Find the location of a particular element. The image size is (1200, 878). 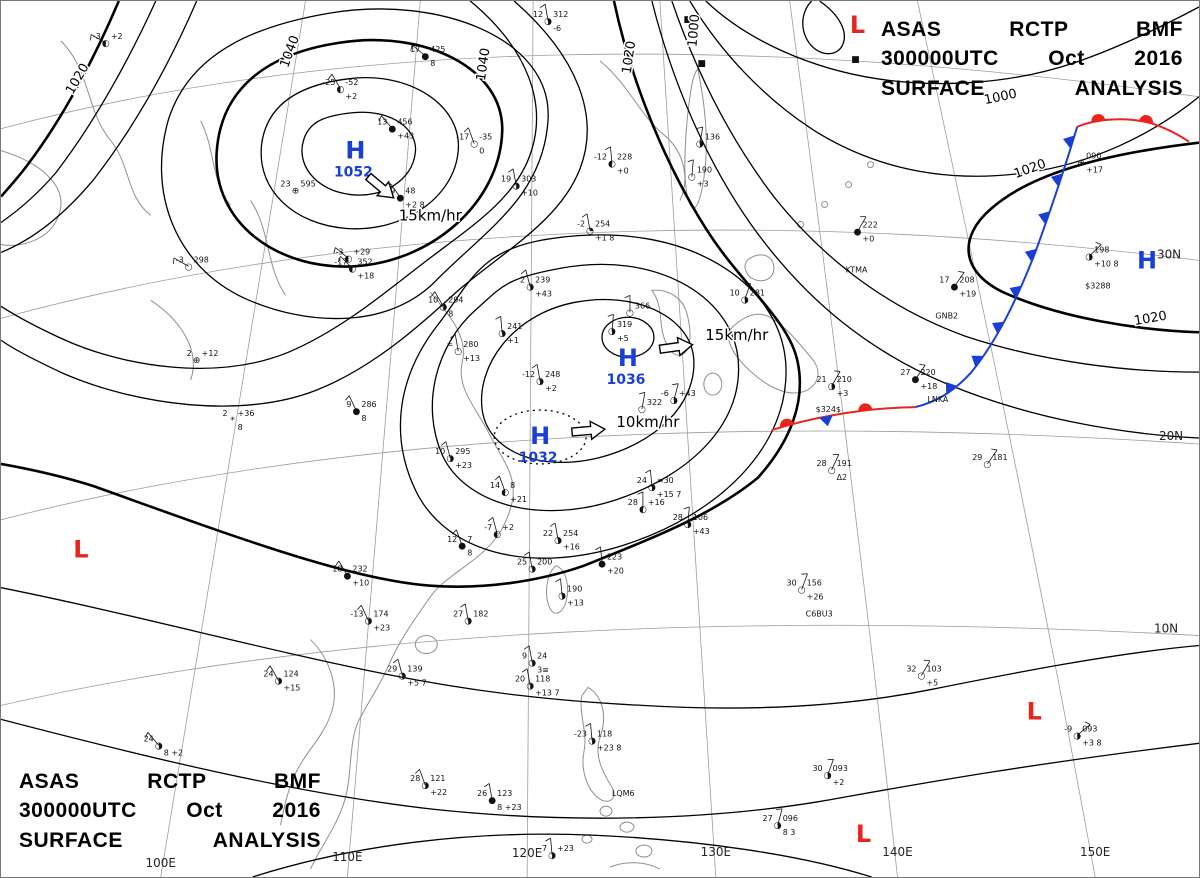

ship-callsign-label: C6BU3 is located at coordinates (819, 614).